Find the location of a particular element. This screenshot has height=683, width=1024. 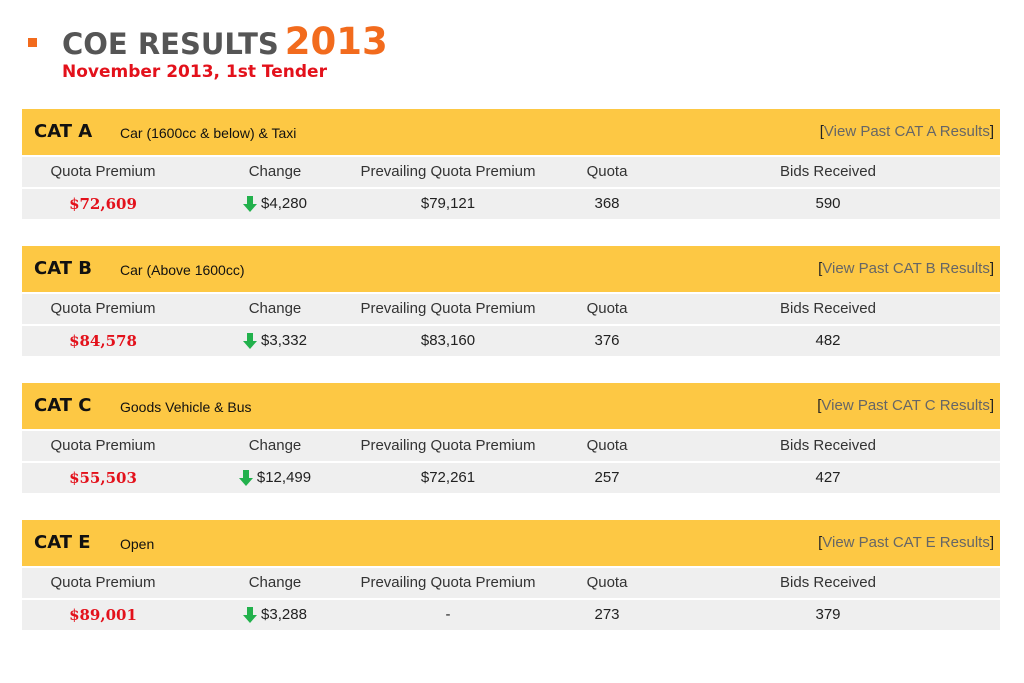

page-title: COE RESULTS 2013 is located at coordinates (225, 41).